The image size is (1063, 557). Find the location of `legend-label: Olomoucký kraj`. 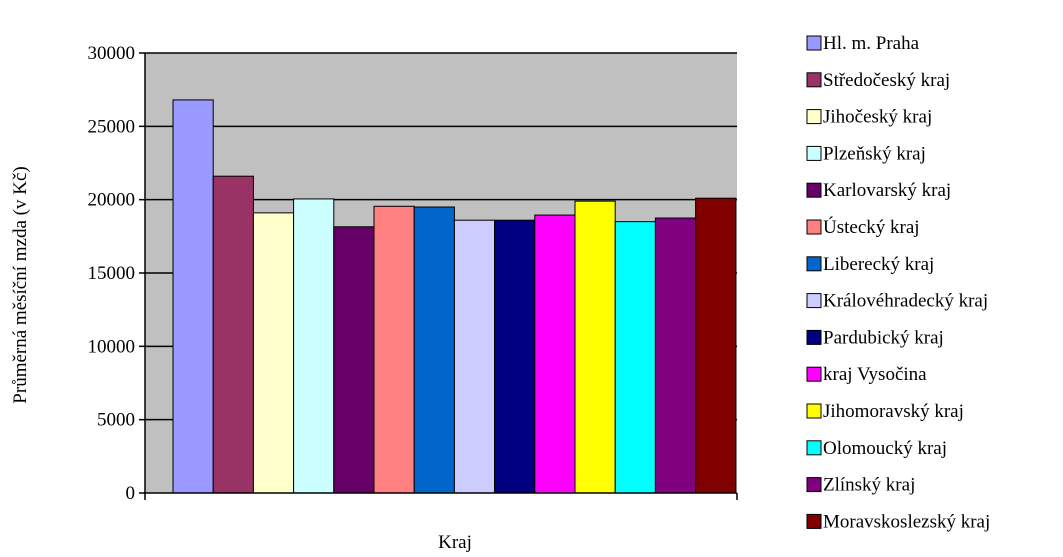

legend-label: Olomoucký kraj is located at coordinates (885, 448).